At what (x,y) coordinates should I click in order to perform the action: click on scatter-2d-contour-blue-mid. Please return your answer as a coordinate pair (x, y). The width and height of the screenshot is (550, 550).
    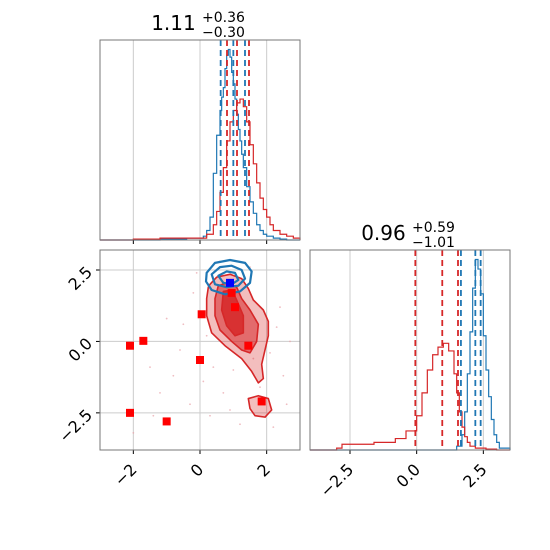
    Looking at the image, I should click on (228, 276).